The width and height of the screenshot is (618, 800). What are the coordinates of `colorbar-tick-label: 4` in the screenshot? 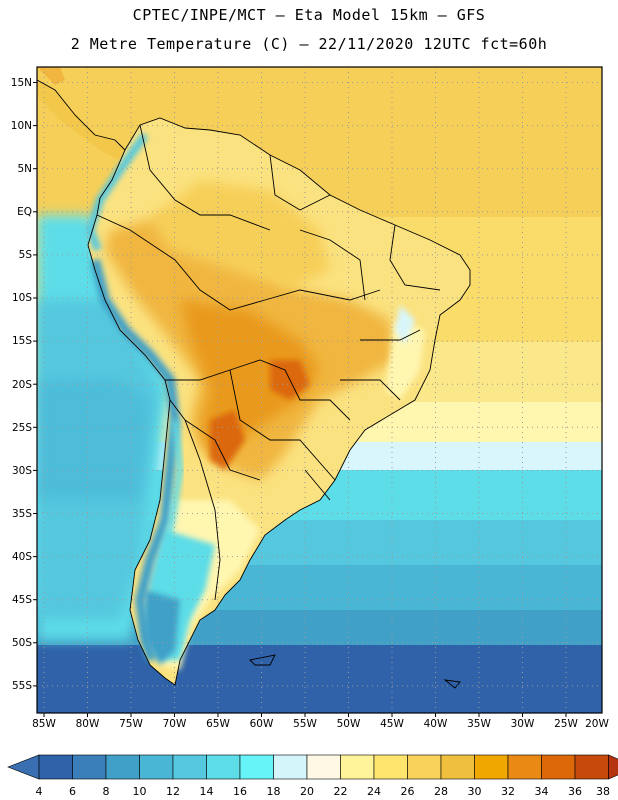 It's located at (39, 791).